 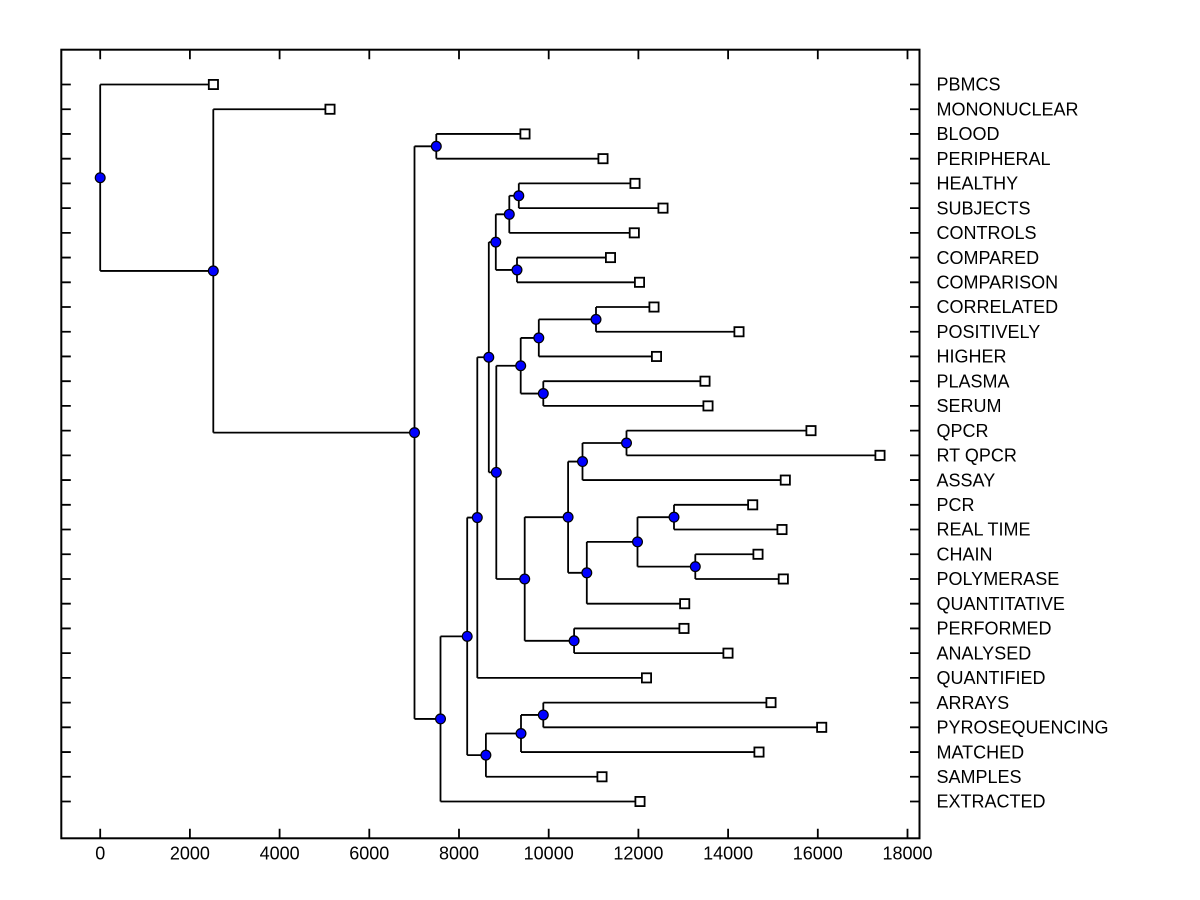 I want to click on svg-text: EXTRACTED, so click(x=991, y=802).